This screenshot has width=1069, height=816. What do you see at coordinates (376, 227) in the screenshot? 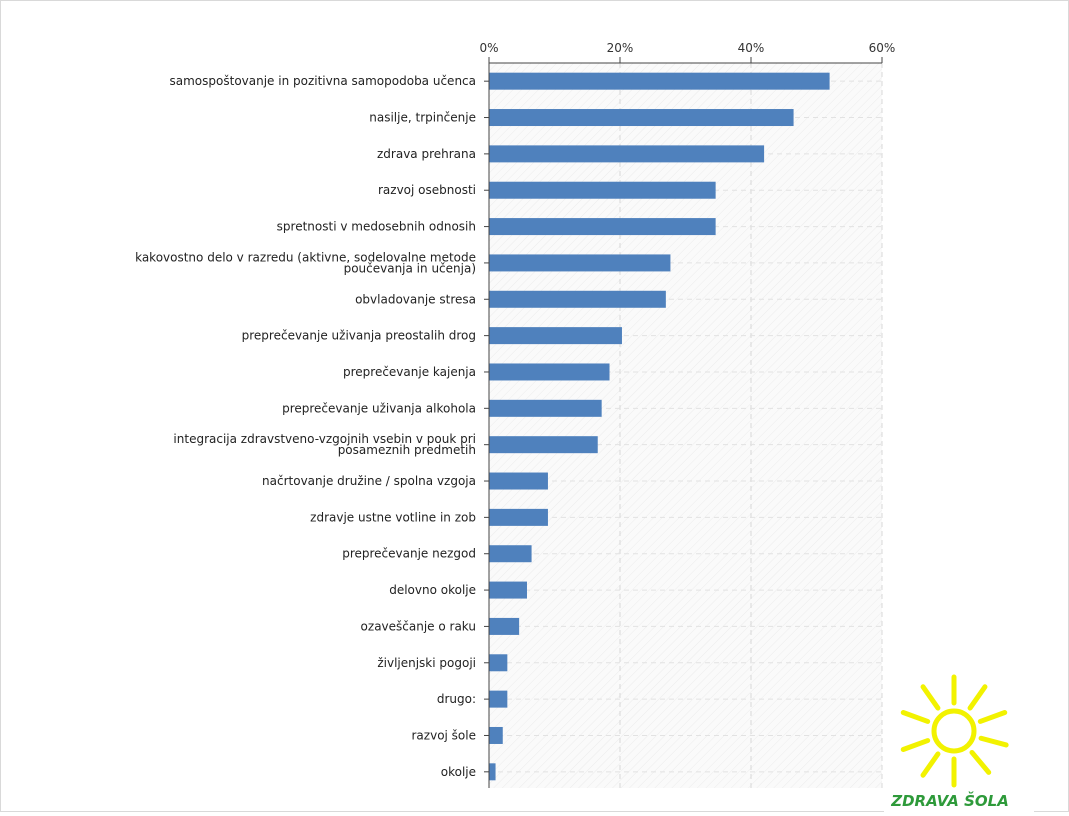
I see `category-label: spretnosti v medosebnih odnosih` at bounding box center [376, 227].